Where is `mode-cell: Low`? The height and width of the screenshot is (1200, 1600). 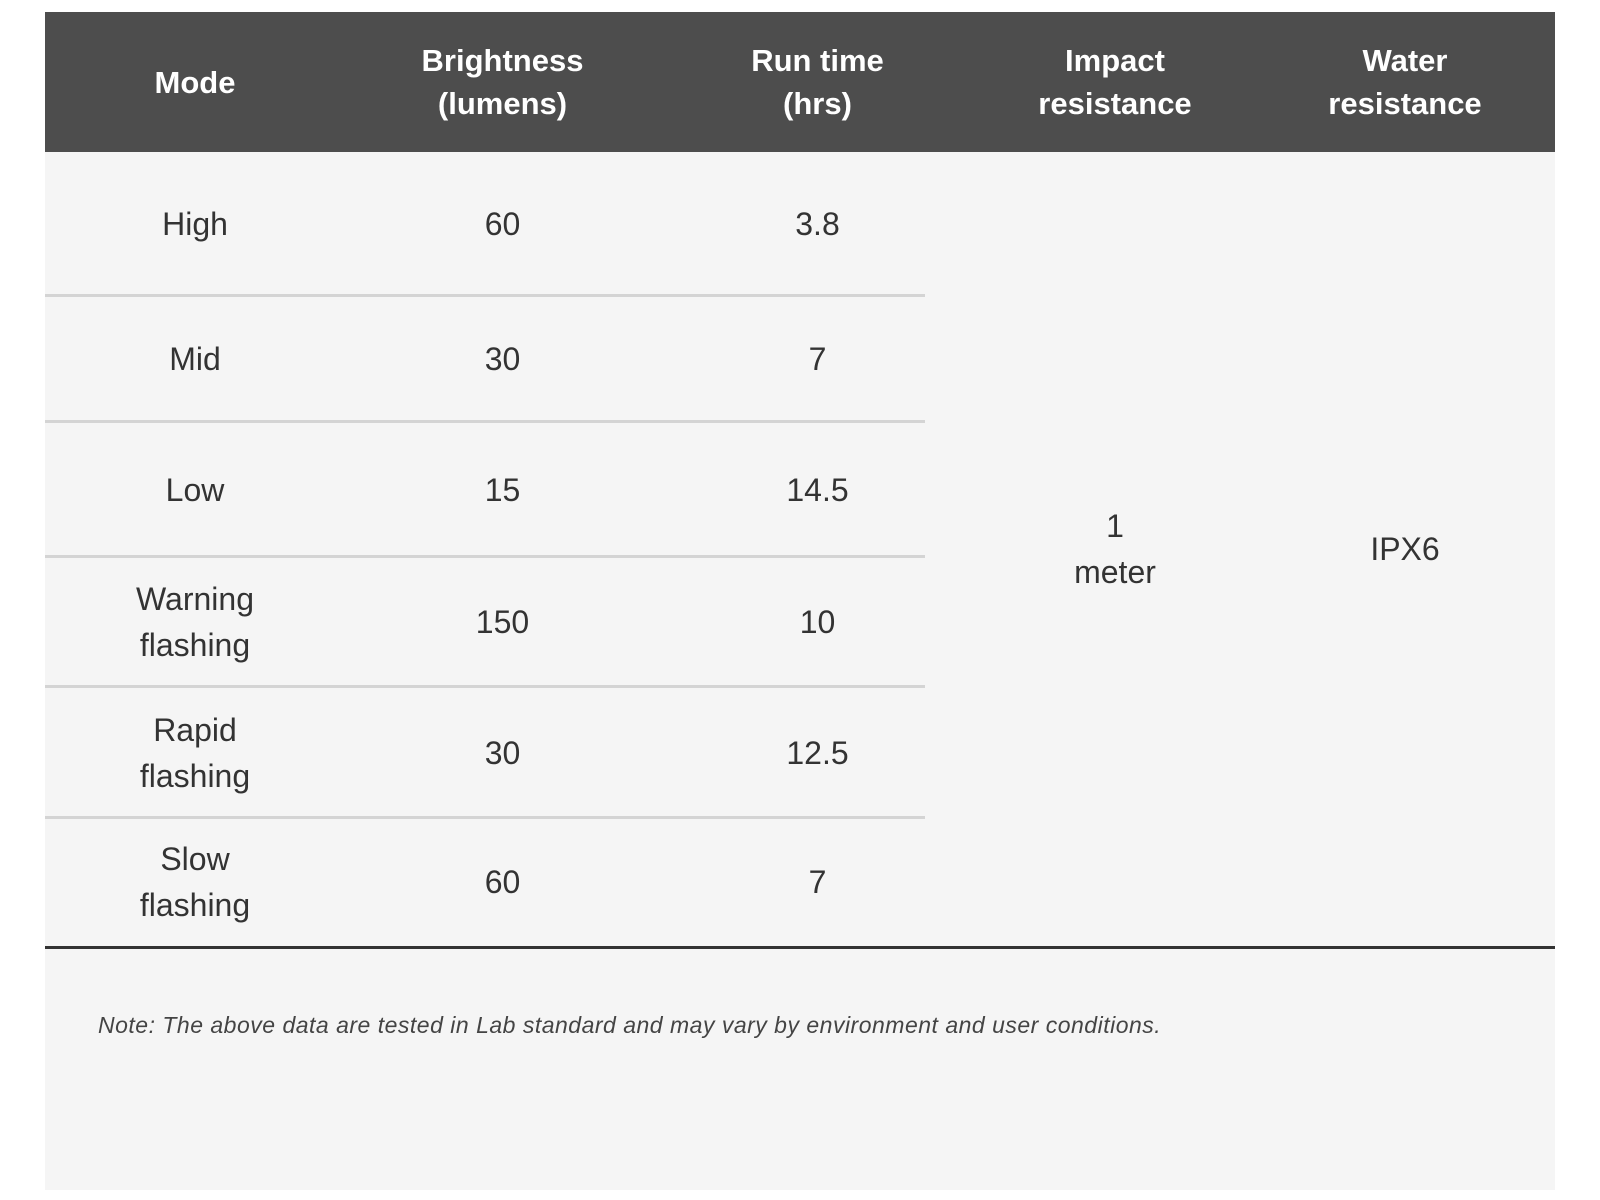
mode-cell: Low is located at coordinates (195, 489).